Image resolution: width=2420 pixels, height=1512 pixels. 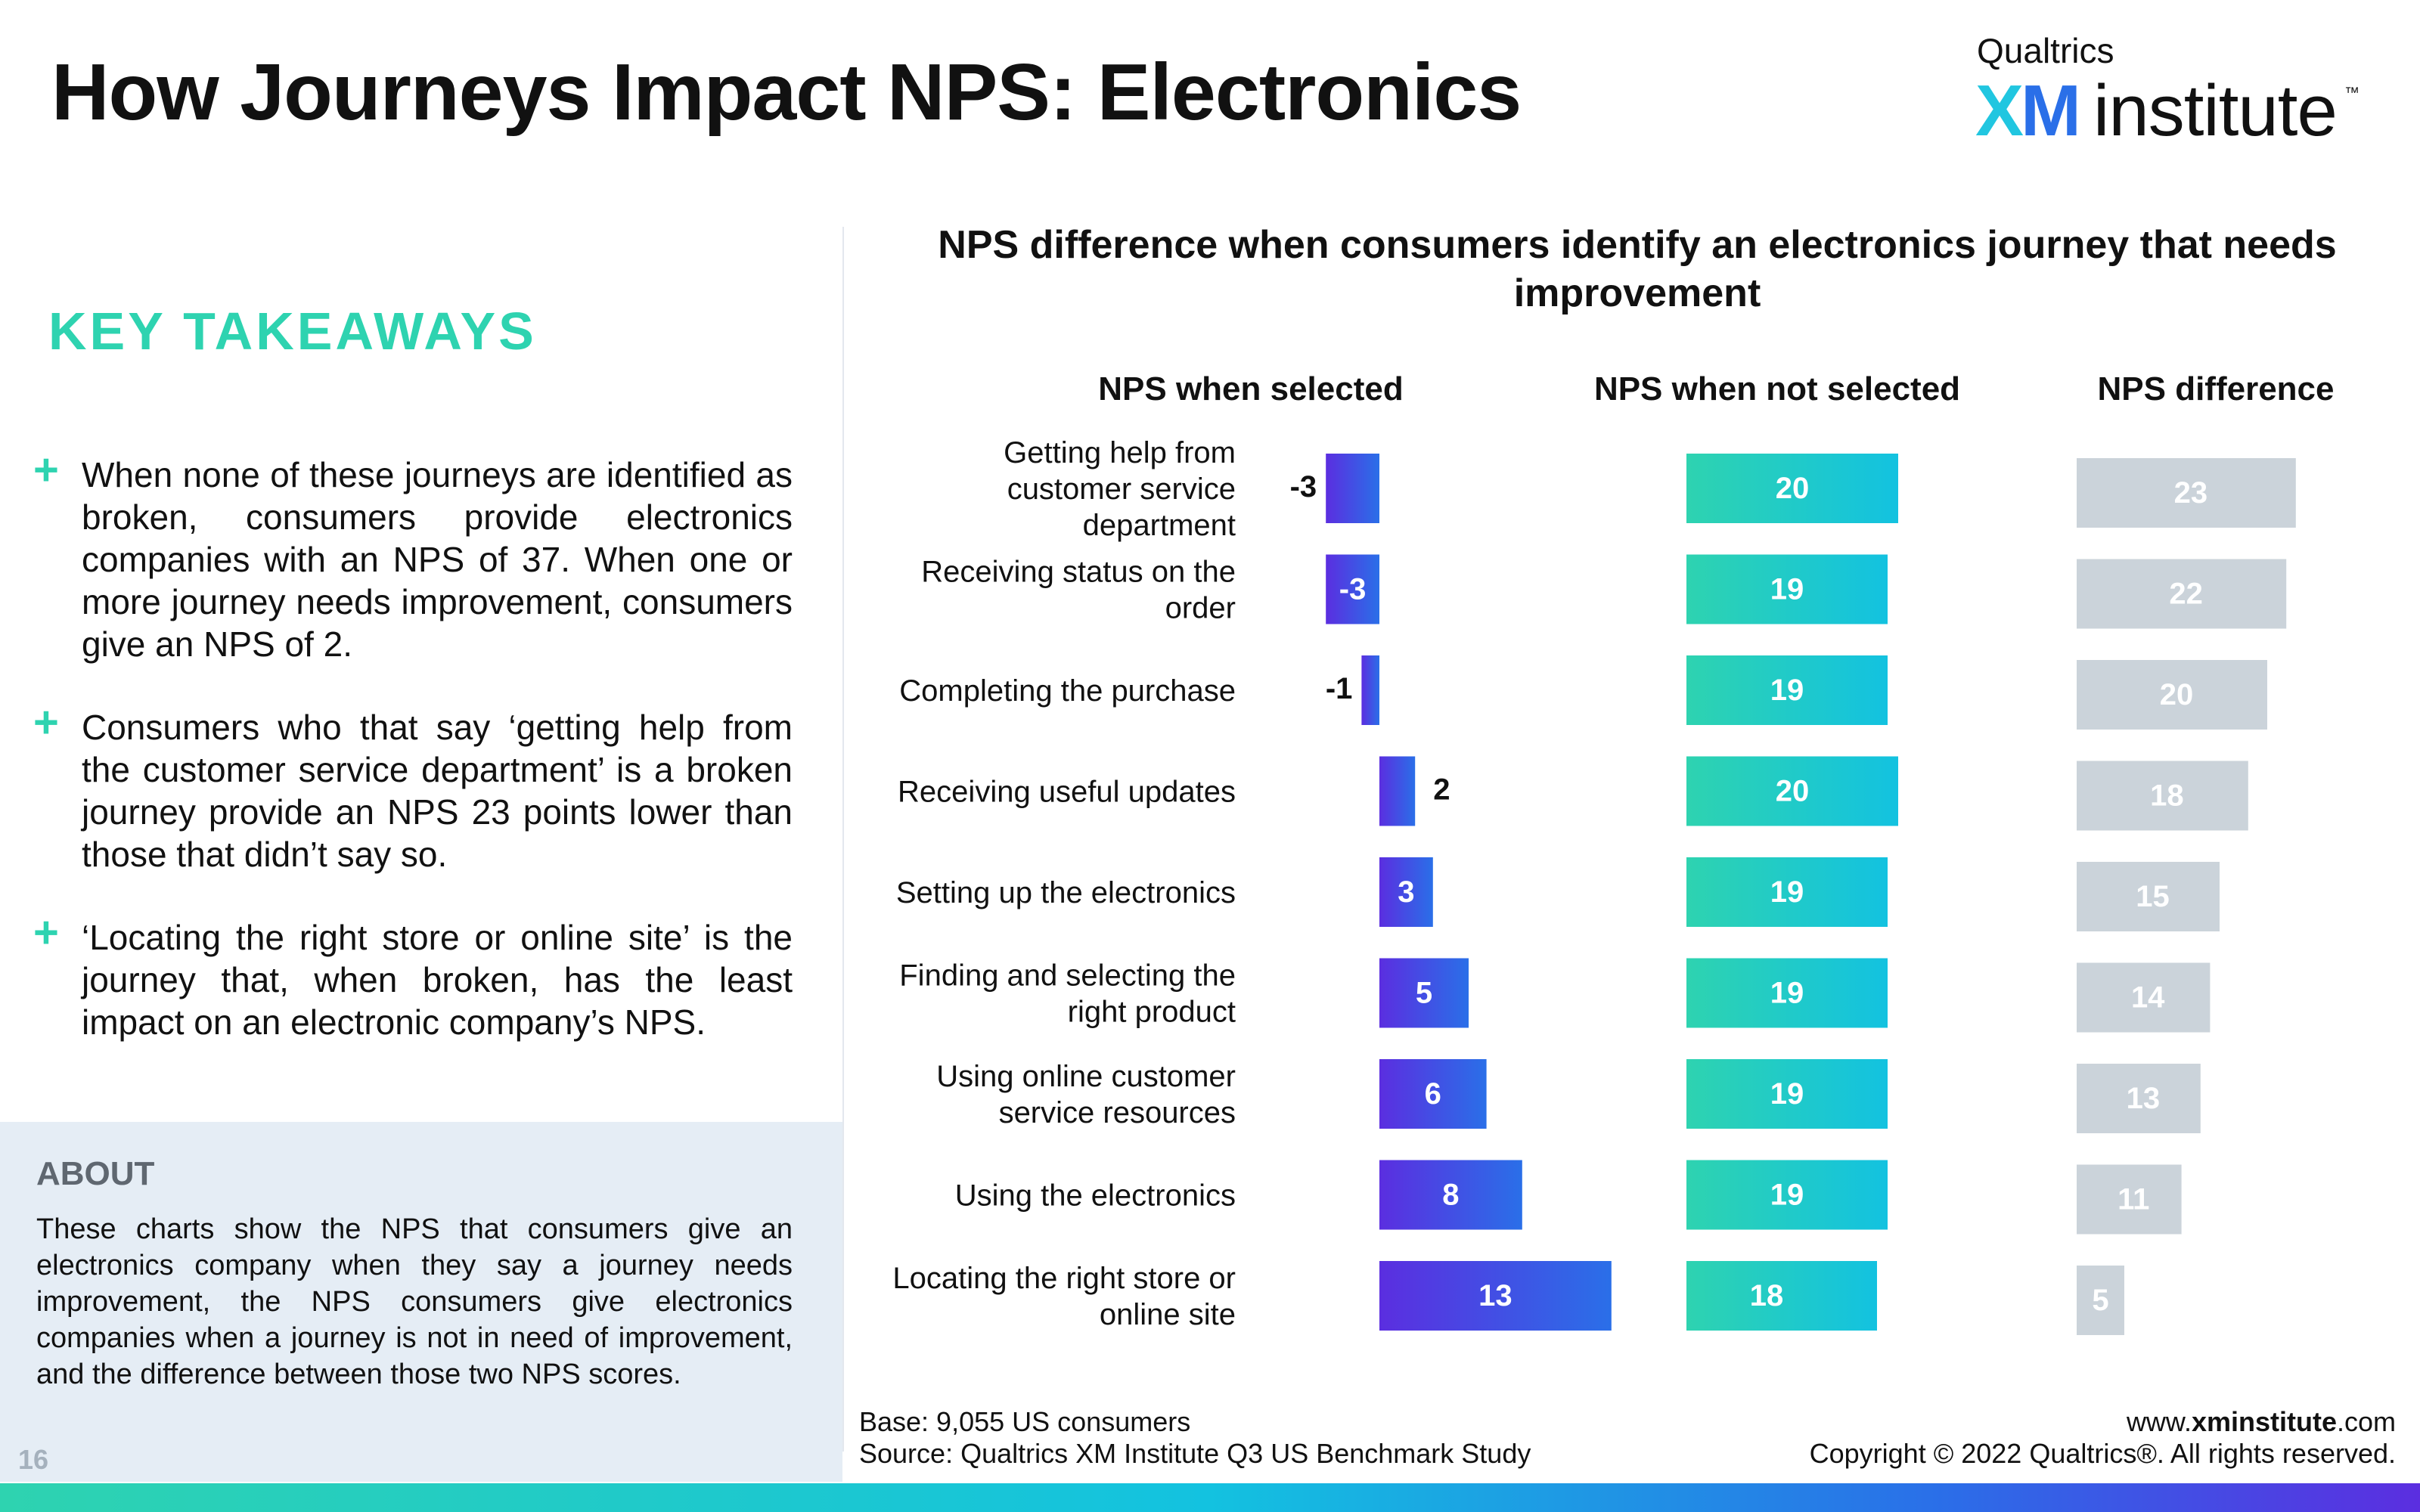 What do you see at coordinates (2148, 998) in the screenshot?
I see `data-label-difference: 14` at bounding box center [2148, 998].